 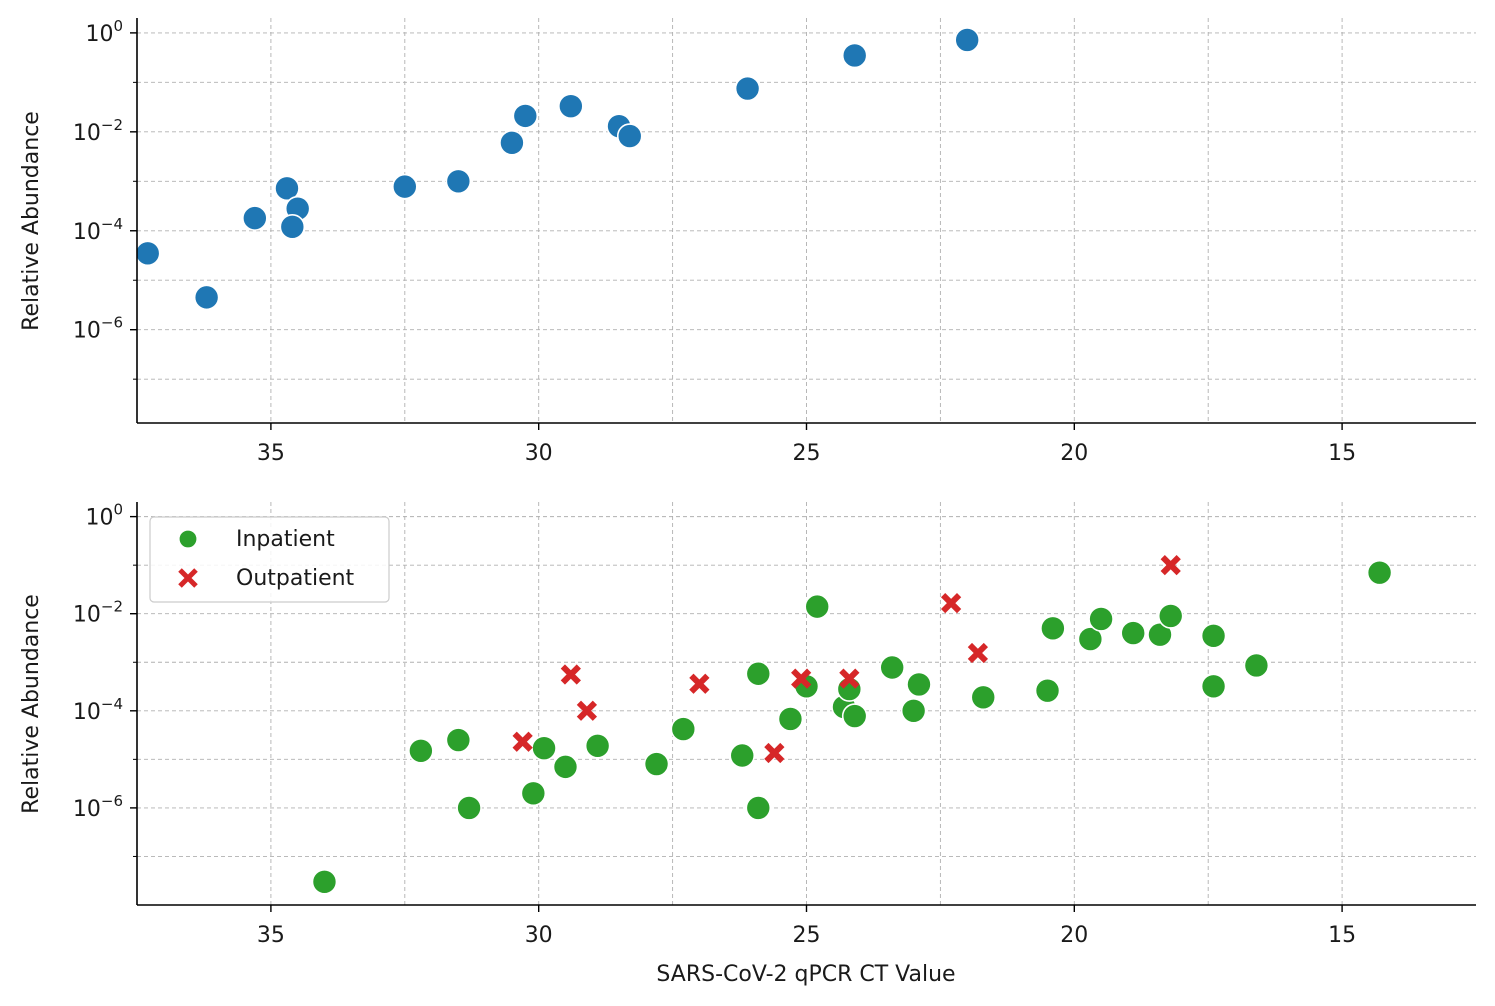 I want to click on legend-outpatient-label: Outpatient, so click(x=295, y=578).